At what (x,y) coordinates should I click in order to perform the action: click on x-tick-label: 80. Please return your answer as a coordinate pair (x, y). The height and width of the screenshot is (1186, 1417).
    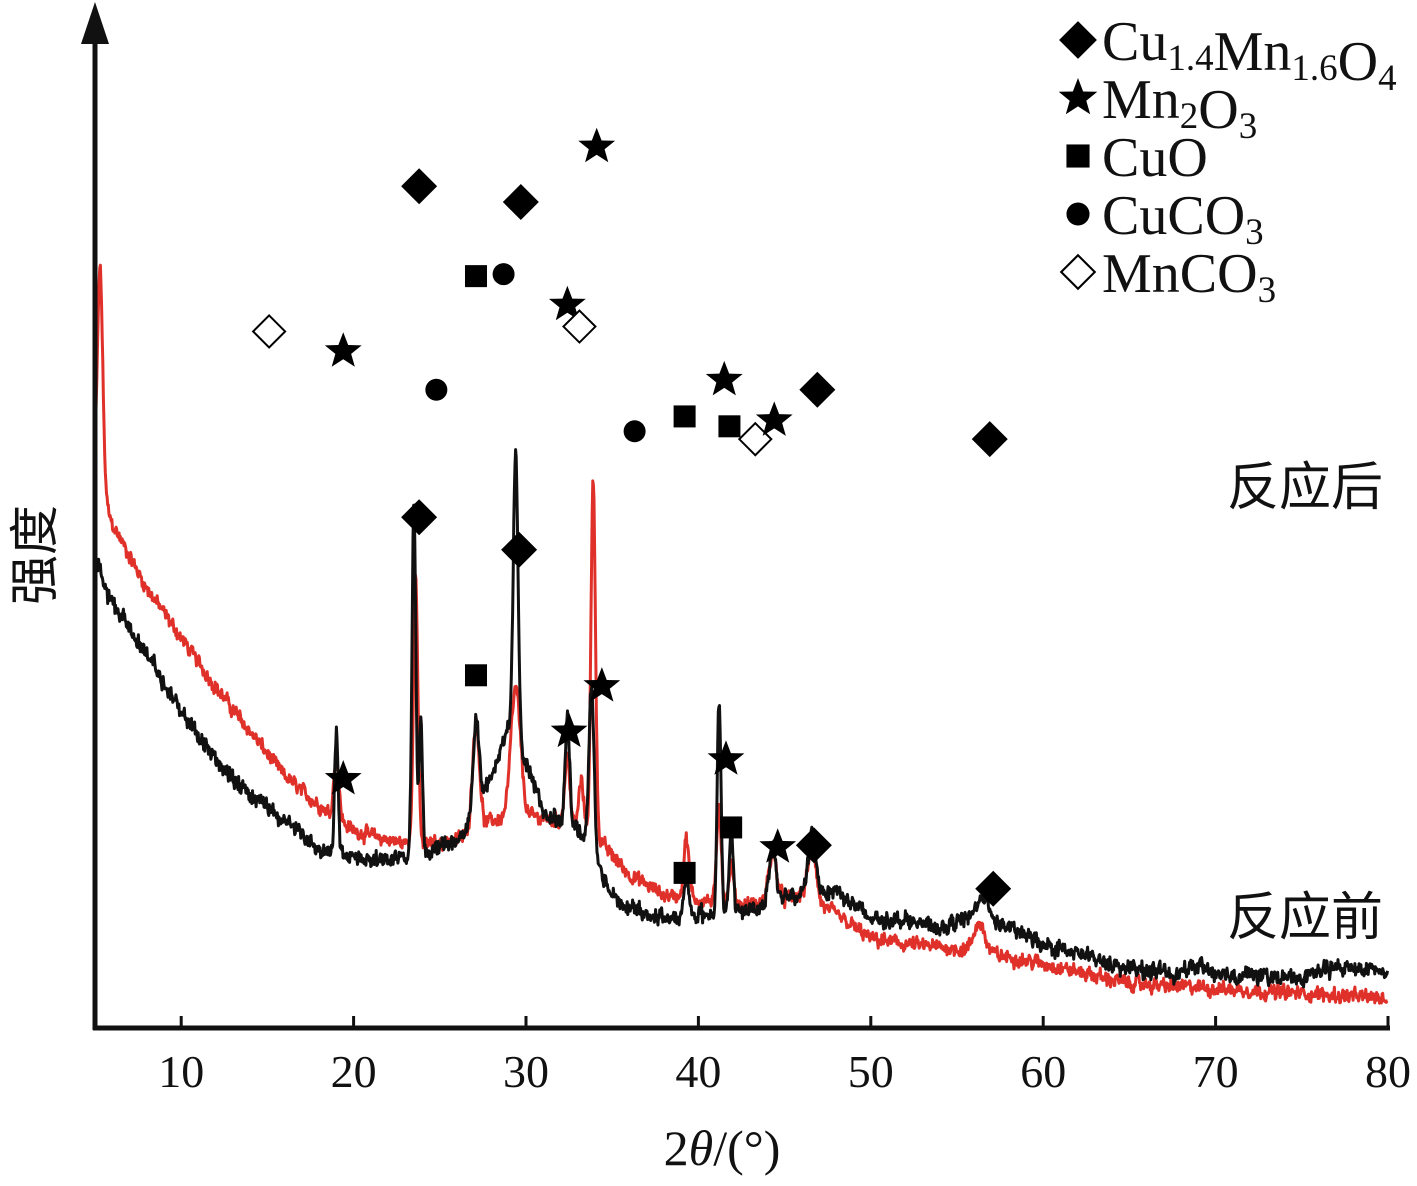
    Looking at the image, I should click on (1388, 1071).